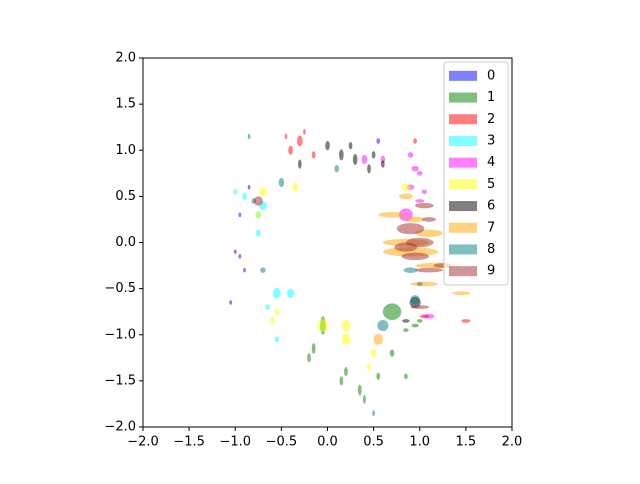 The image size is (640, 484). What do you see at coordinates (120, 334) in the screenshot?
I see `y-tick-label: −1.0` at bounding box center [120, 334].